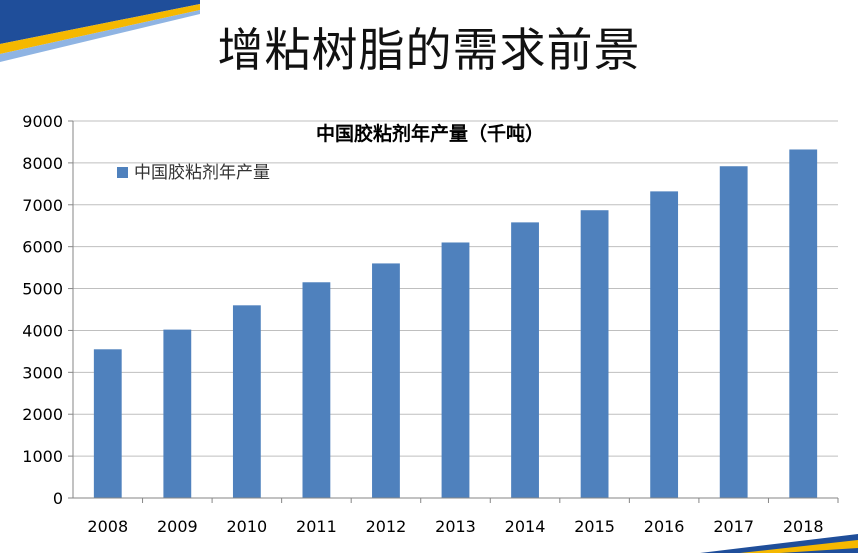  Describe the element at coordinates (122, 172) in the screenshot. I see `legend-swatch` at that location.